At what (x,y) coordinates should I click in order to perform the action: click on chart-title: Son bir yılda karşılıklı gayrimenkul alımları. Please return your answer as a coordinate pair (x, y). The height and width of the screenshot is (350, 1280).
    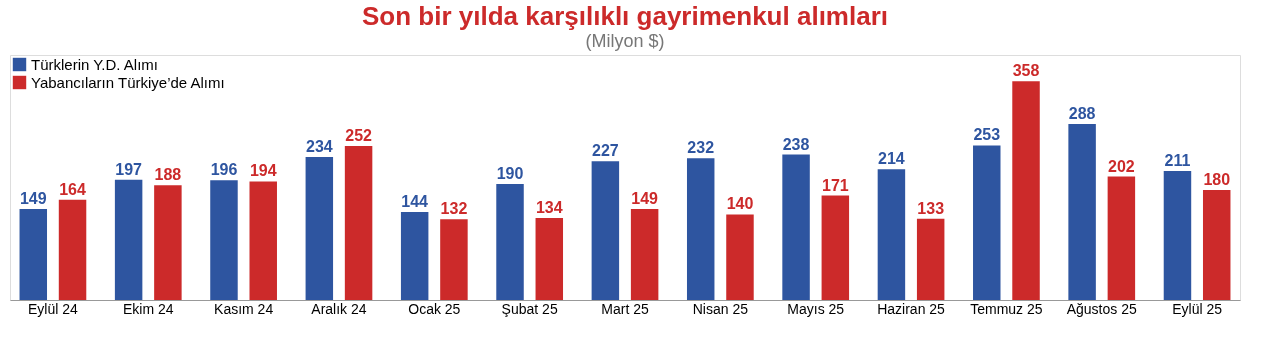
    Looking at the image, I should click on (625, 16).